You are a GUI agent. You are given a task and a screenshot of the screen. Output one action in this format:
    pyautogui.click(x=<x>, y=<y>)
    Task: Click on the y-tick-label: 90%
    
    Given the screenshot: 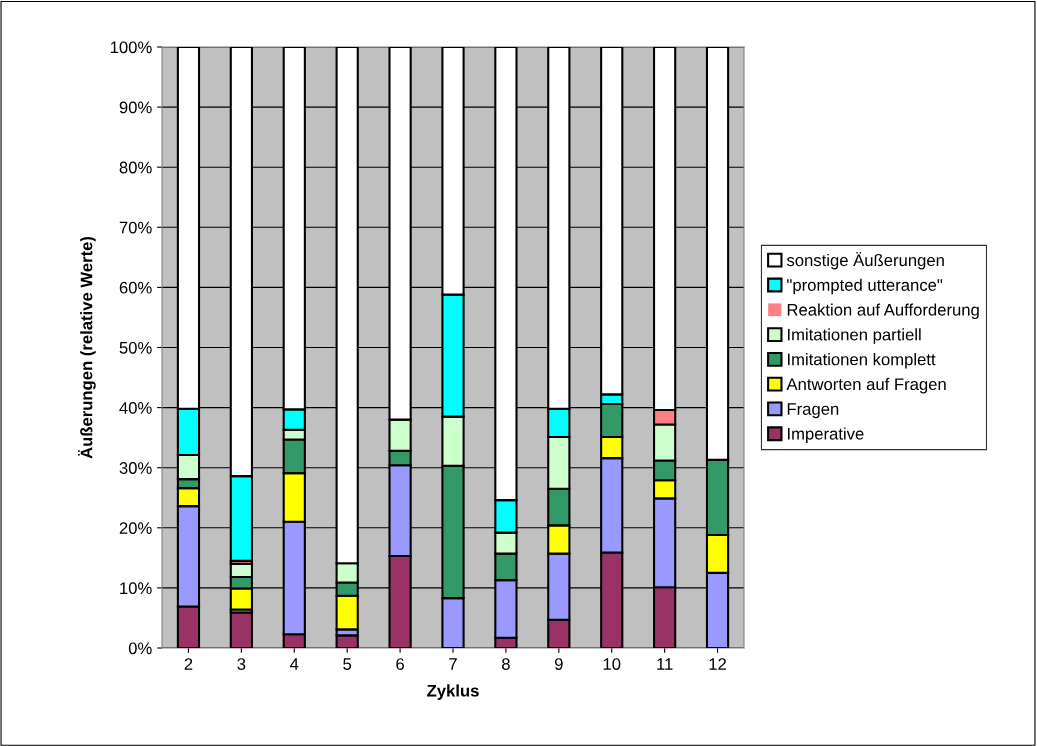 What is the action you would take?
    pyautogui.click(x=135, y=107)
    